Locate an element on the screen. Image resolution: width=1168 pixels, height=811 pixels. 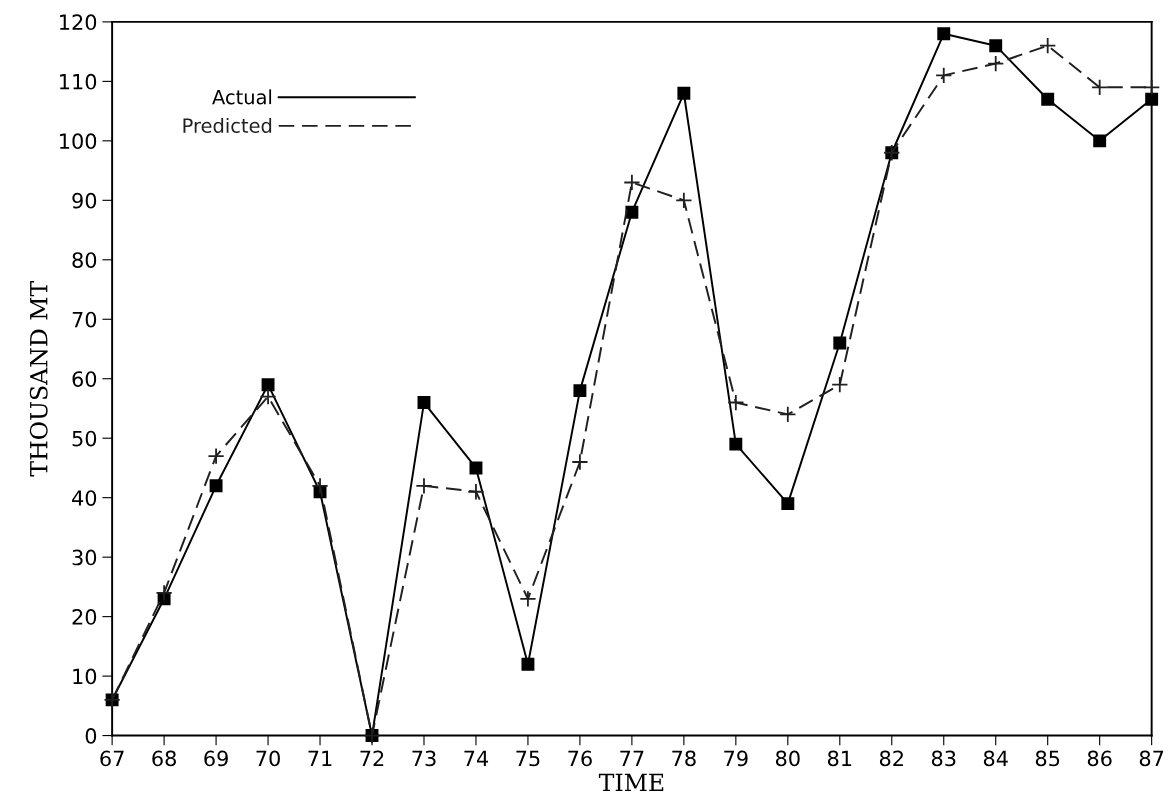
y-tick-label: 50 is located at coordinates (84, 438).